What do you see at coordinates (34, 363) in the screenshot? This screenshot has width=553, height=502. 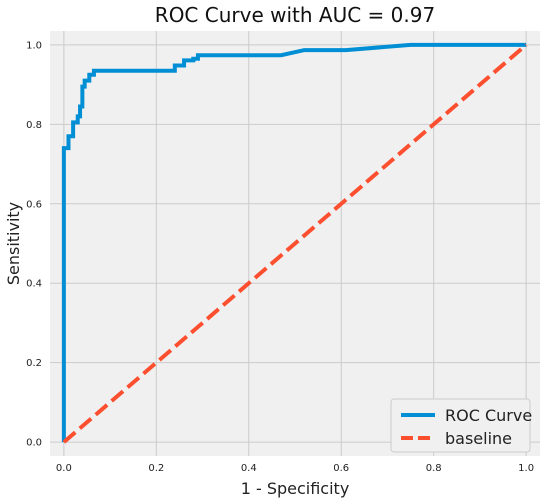 I see `y-tick-label: 0.2` at bounding box center [34, 363].